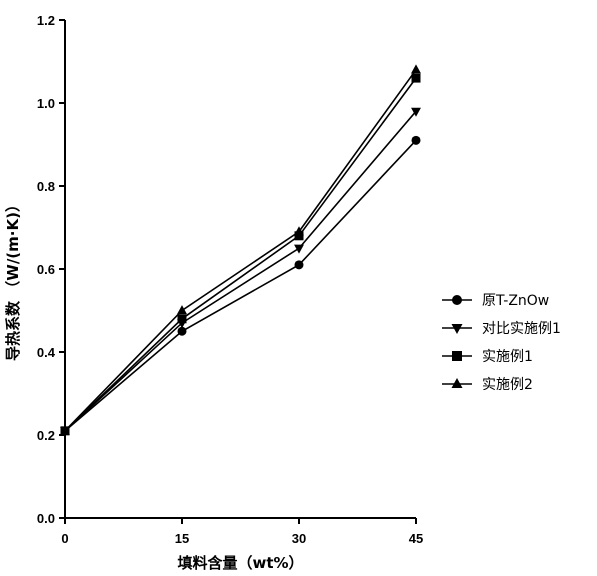 The width and height of the screenshot is (597, 576). Describe the element at coordinates (515, 301) in the screenshot. I see `legend-label: 原T-ZnOw` at that location.